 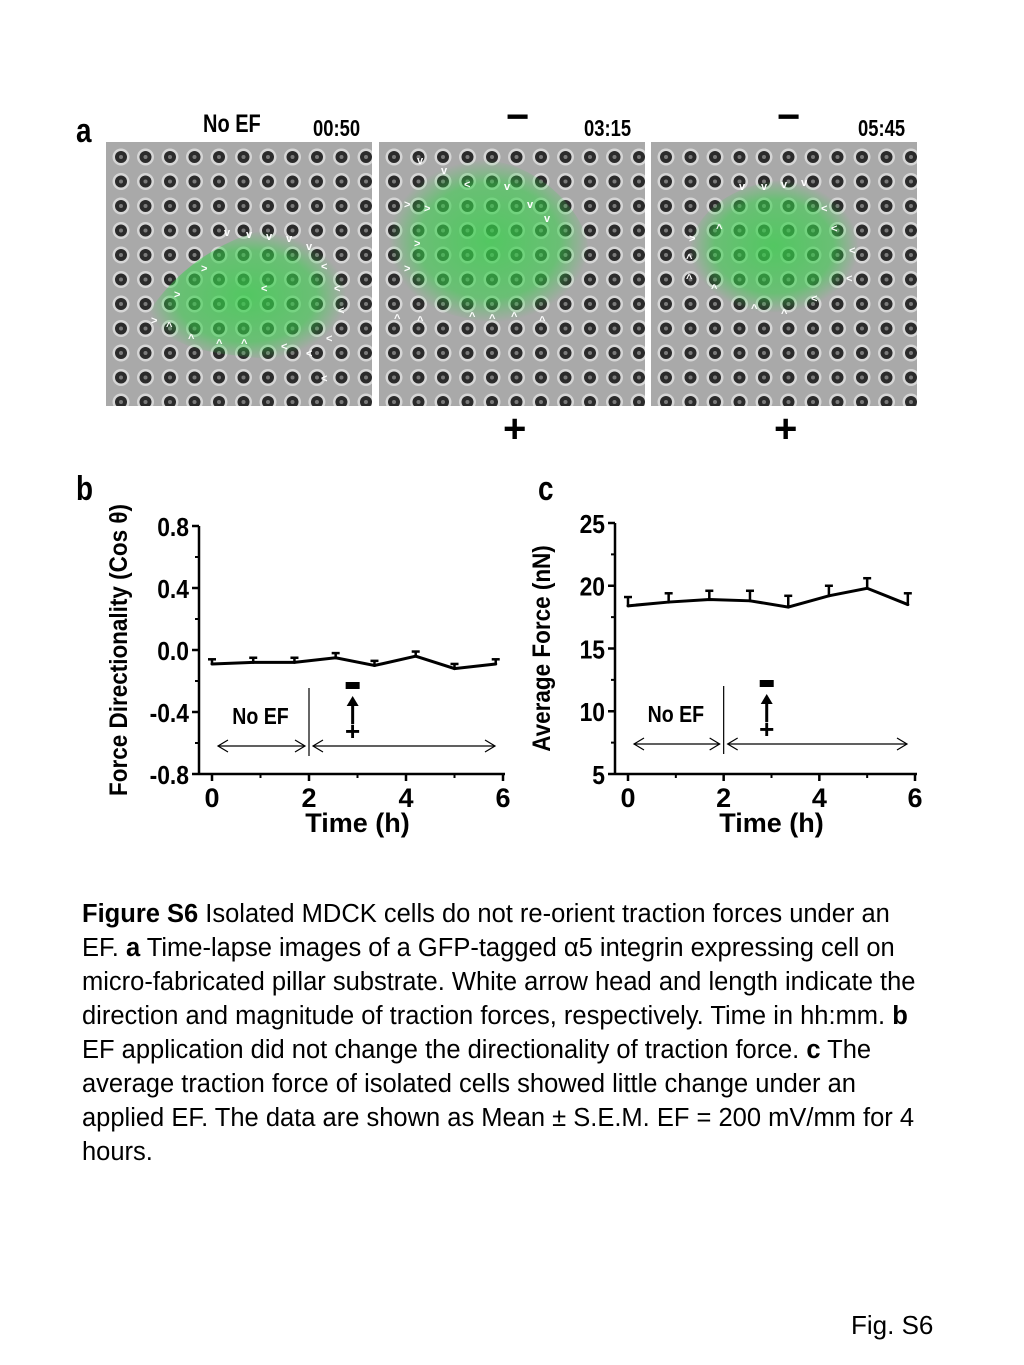 What do you see at coordinates (766, 729) in the screenshot?
I see `ef-anode-sign: +` at bounding box center [766, 729].